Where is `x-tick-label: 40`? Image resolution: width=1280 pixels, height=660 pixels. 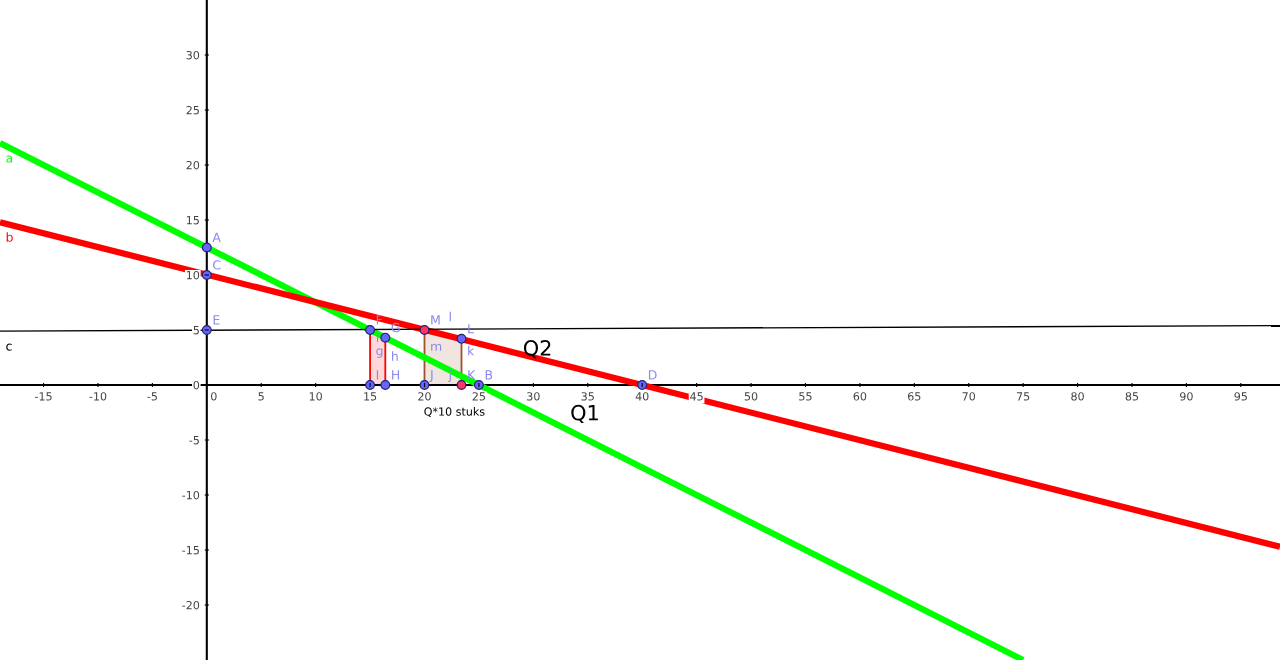 x-tick-label: 40 is located at coordinates (642, 396).